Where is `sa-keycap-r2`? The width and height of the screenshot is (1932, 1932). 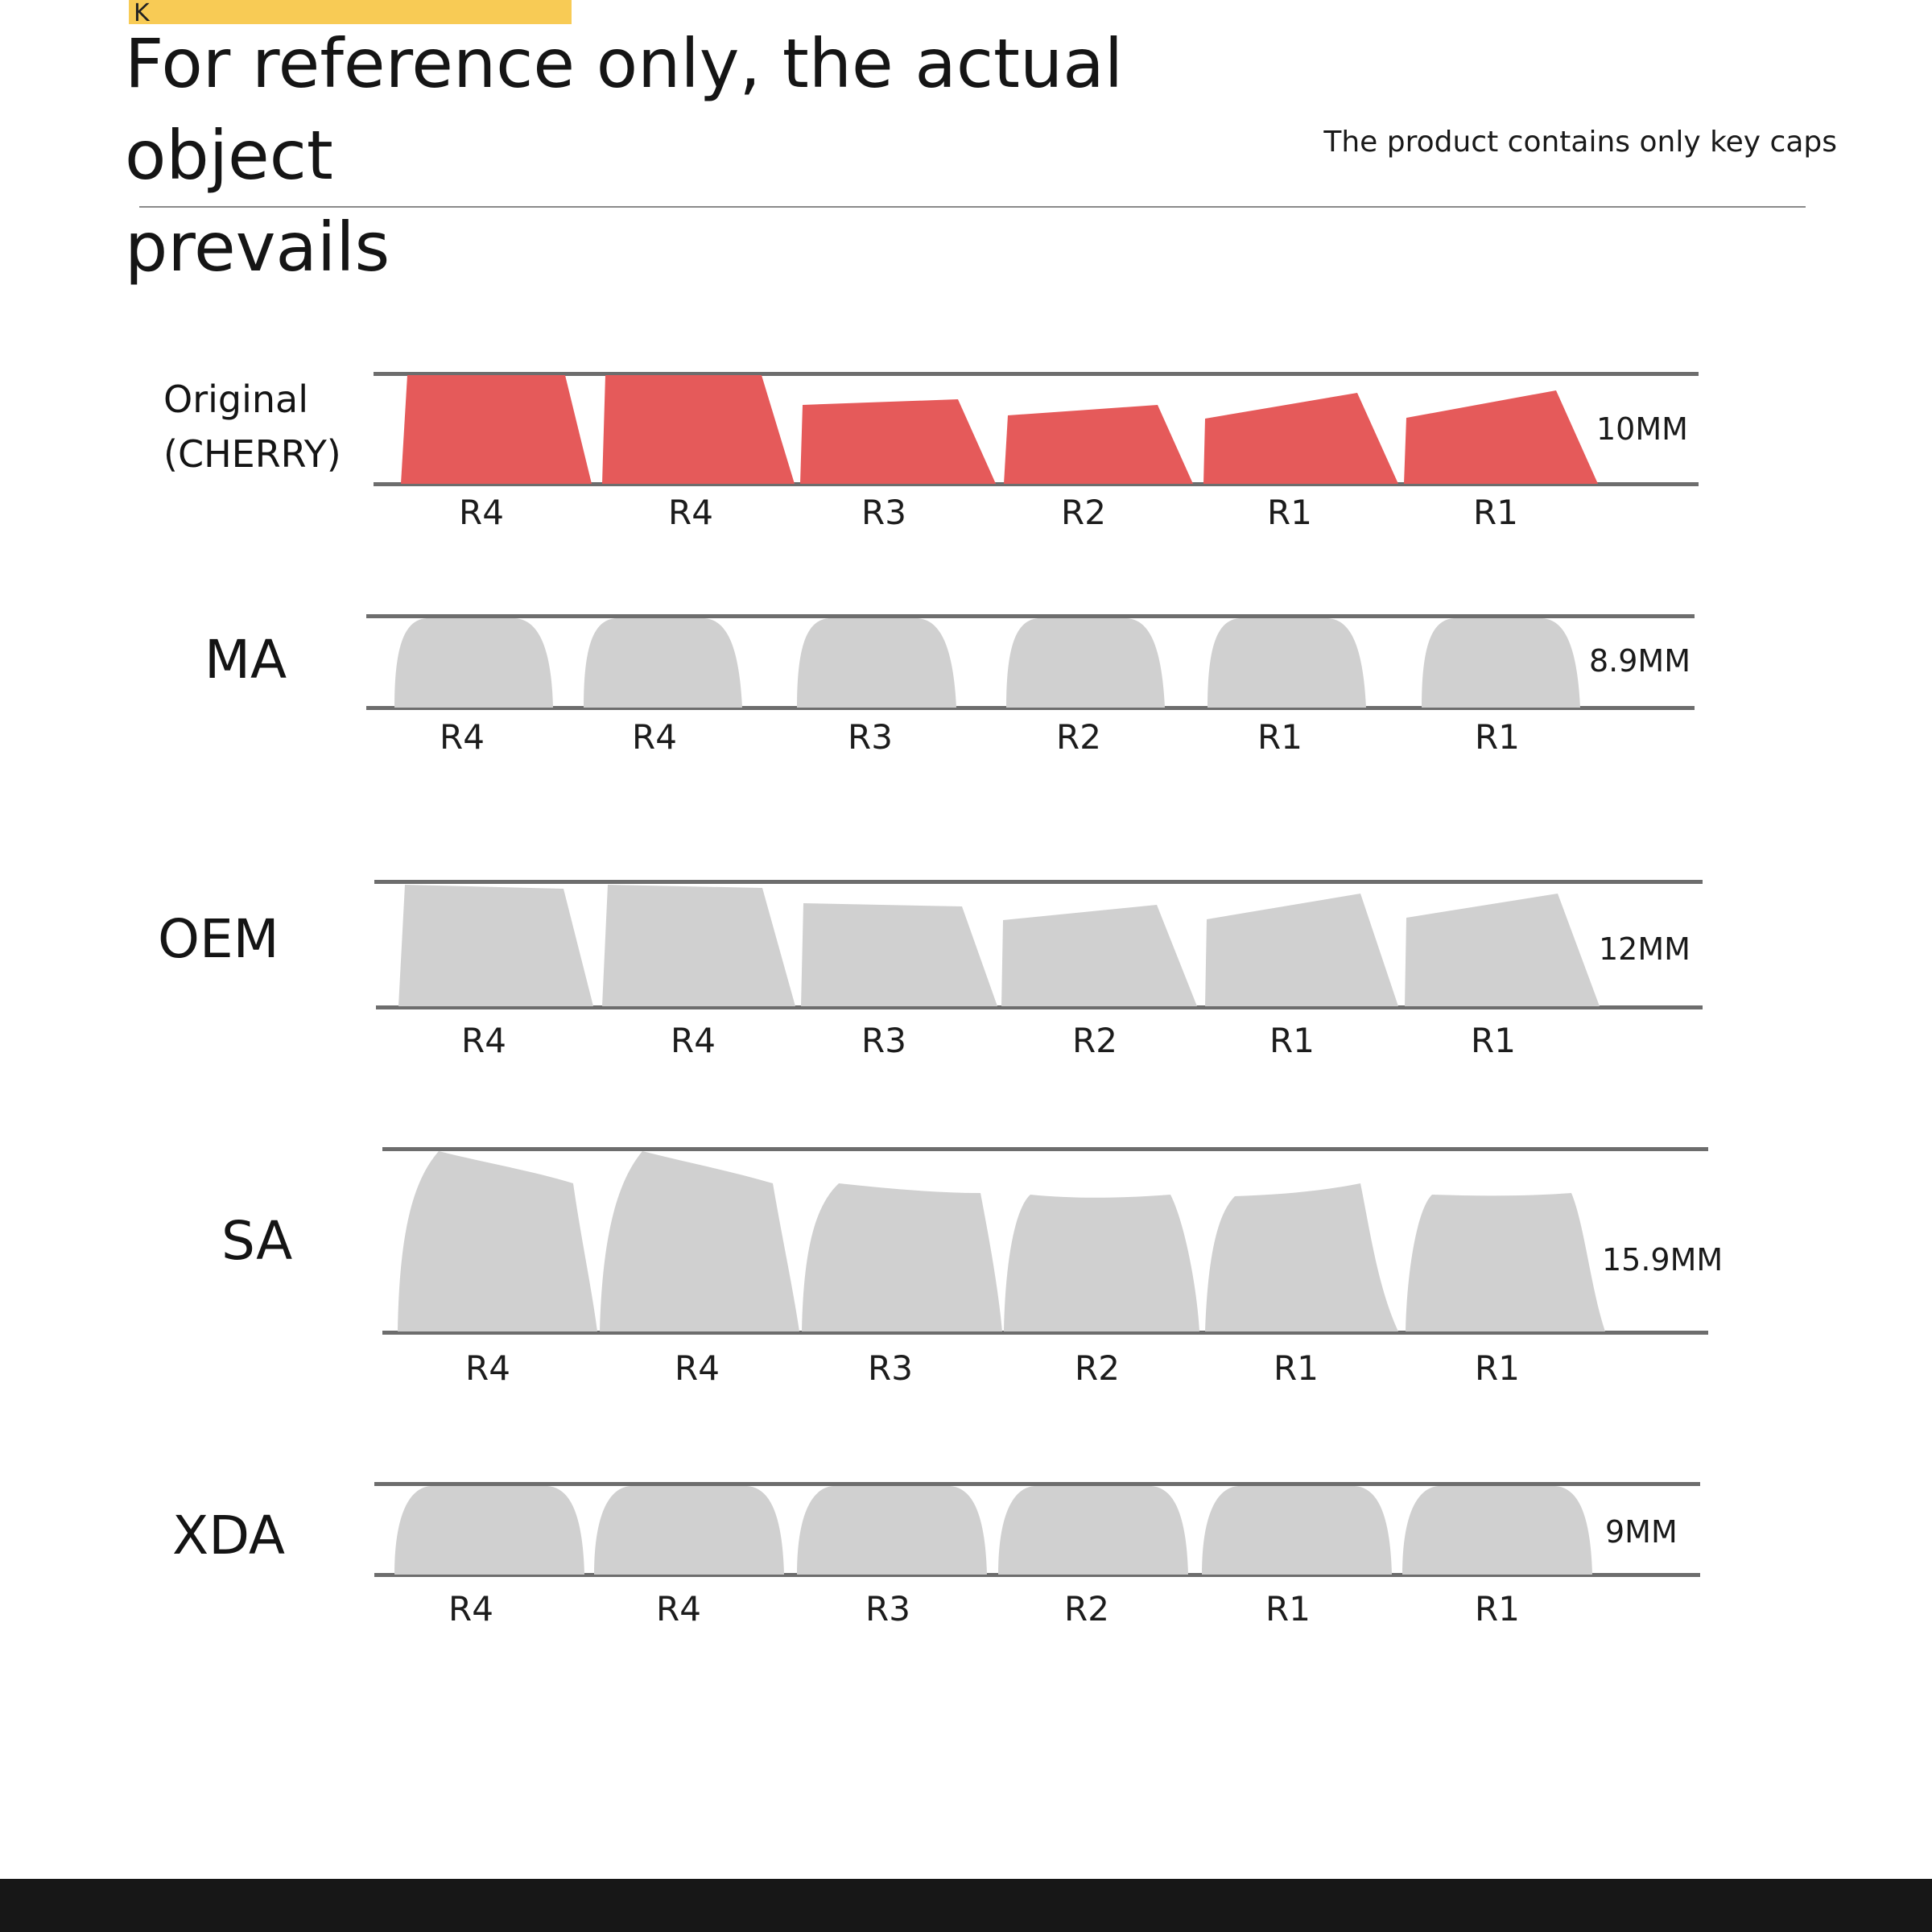
sa-keycap-r2 is located at coordinates (1101, 1263).